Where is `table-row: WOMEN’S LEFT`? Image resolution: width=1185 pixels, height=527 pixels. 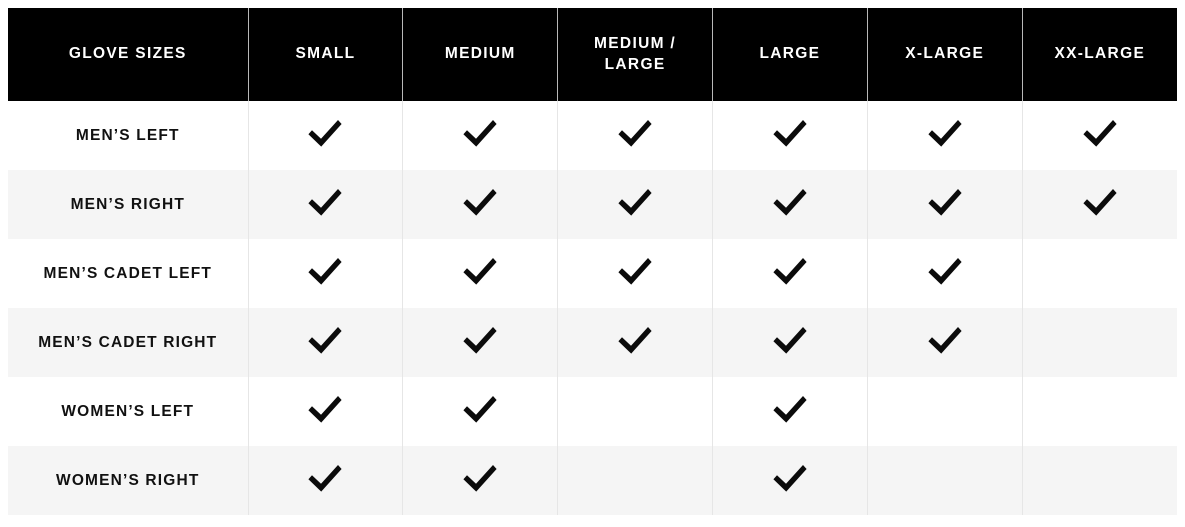 table-row: WOMEN’S LEFT is located at coordinates (592, 411).